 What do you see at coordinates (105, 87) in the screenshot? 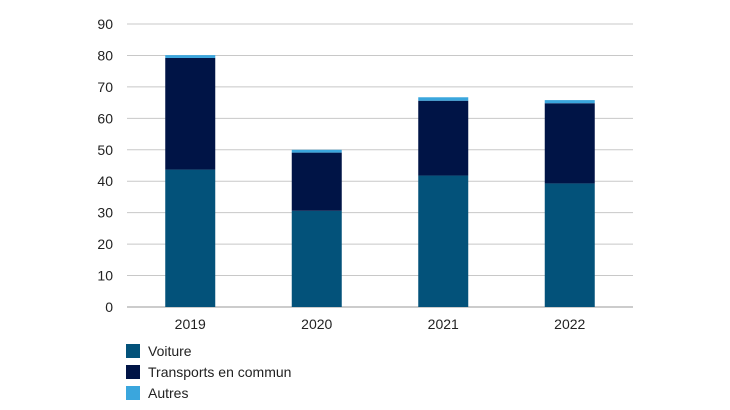
I see `y-tick-label: 70` at bounding box center [105, 87].